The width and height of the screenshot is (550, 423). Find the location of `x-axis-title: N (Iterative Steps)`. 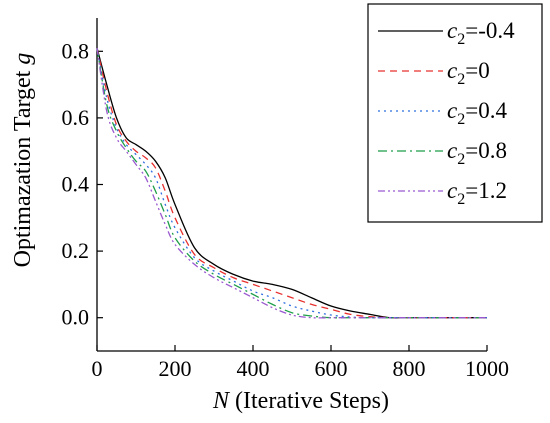

x-axis-title: N (Iterative Steps) is located at coordinates (300, 401).